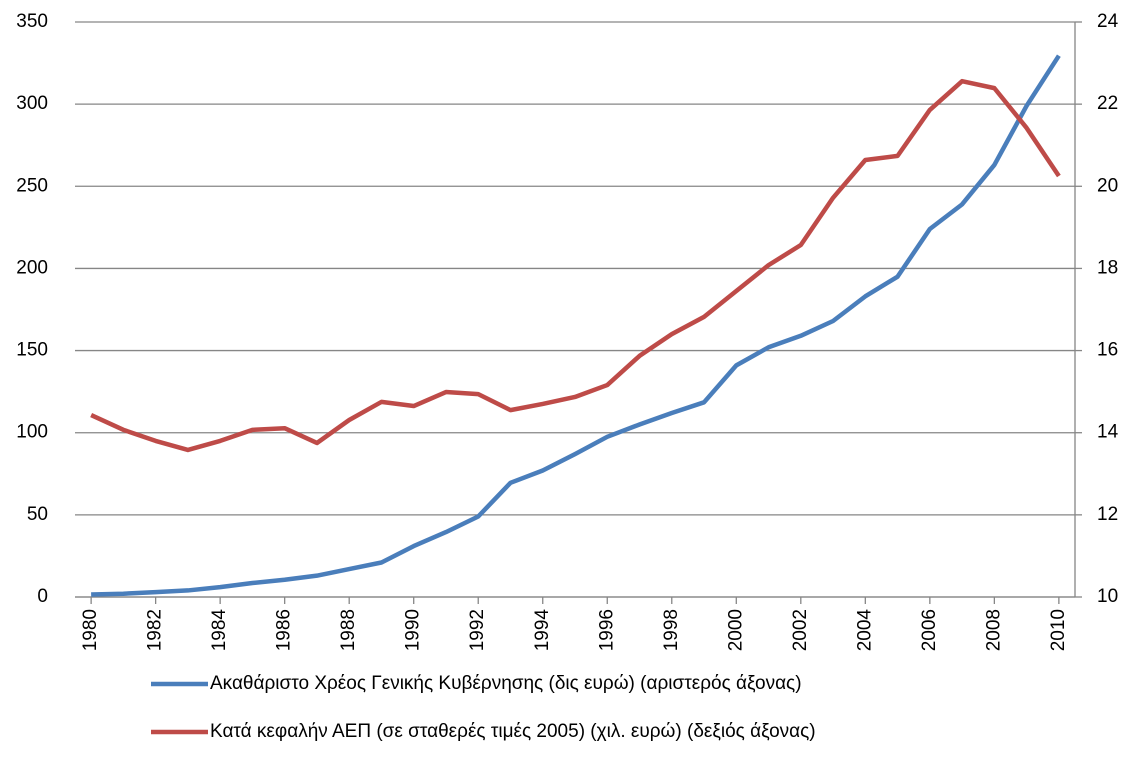 The width and height of the screenshot is (1133, 776). Describe the element at coordinates (32, 185) in the screenshot. I see `y-tick-label: 250` at that location.